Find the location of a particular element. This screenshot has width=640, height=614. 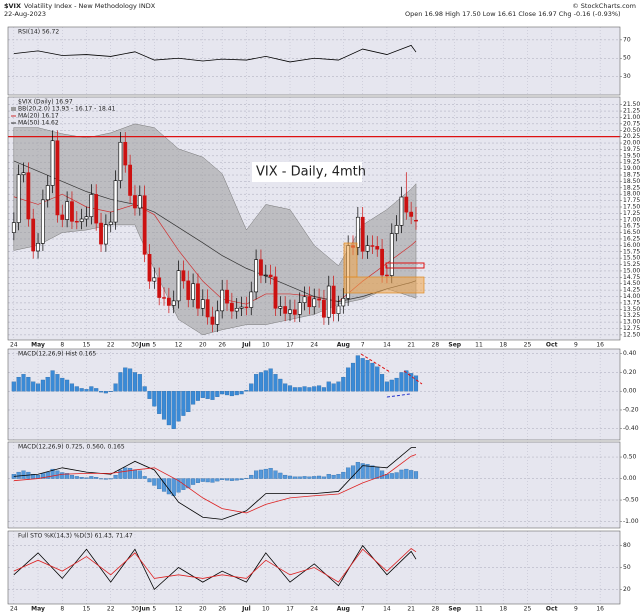

x-tick-label: 22 is located at coordinates (111, 609).